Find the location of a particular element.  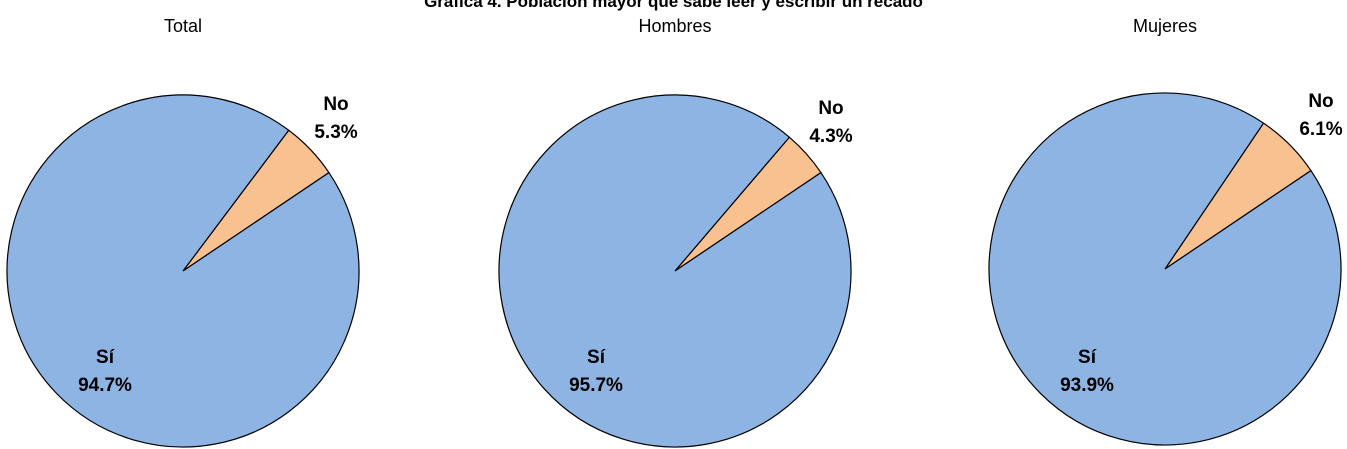

slice-value-si: 93.9% is located at coordinates (1087, 385).